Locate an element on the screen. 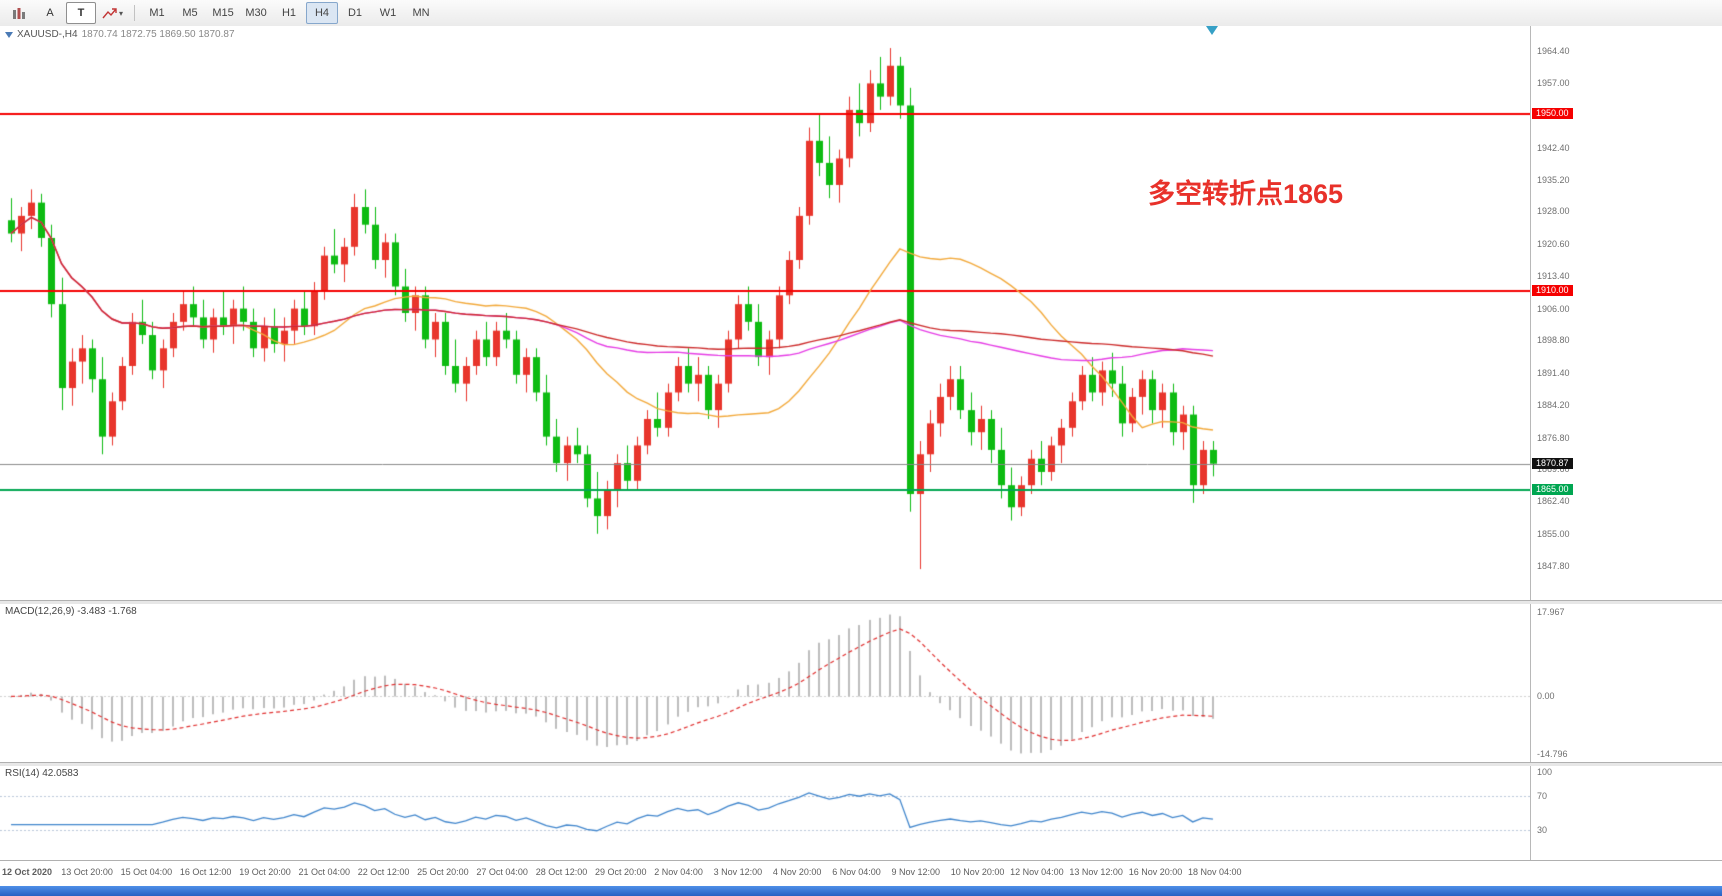 This screenshot has height=896, width=1722. time-axis-label: 16 Oct 12:00 is located at coordinates (205, 872).